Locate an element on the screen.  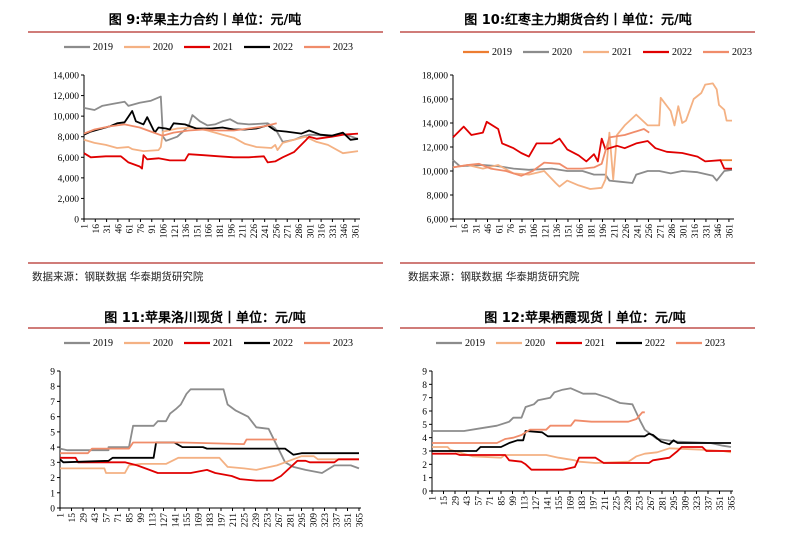
x-tick-label: 99 is located at coordinates (142, 518).